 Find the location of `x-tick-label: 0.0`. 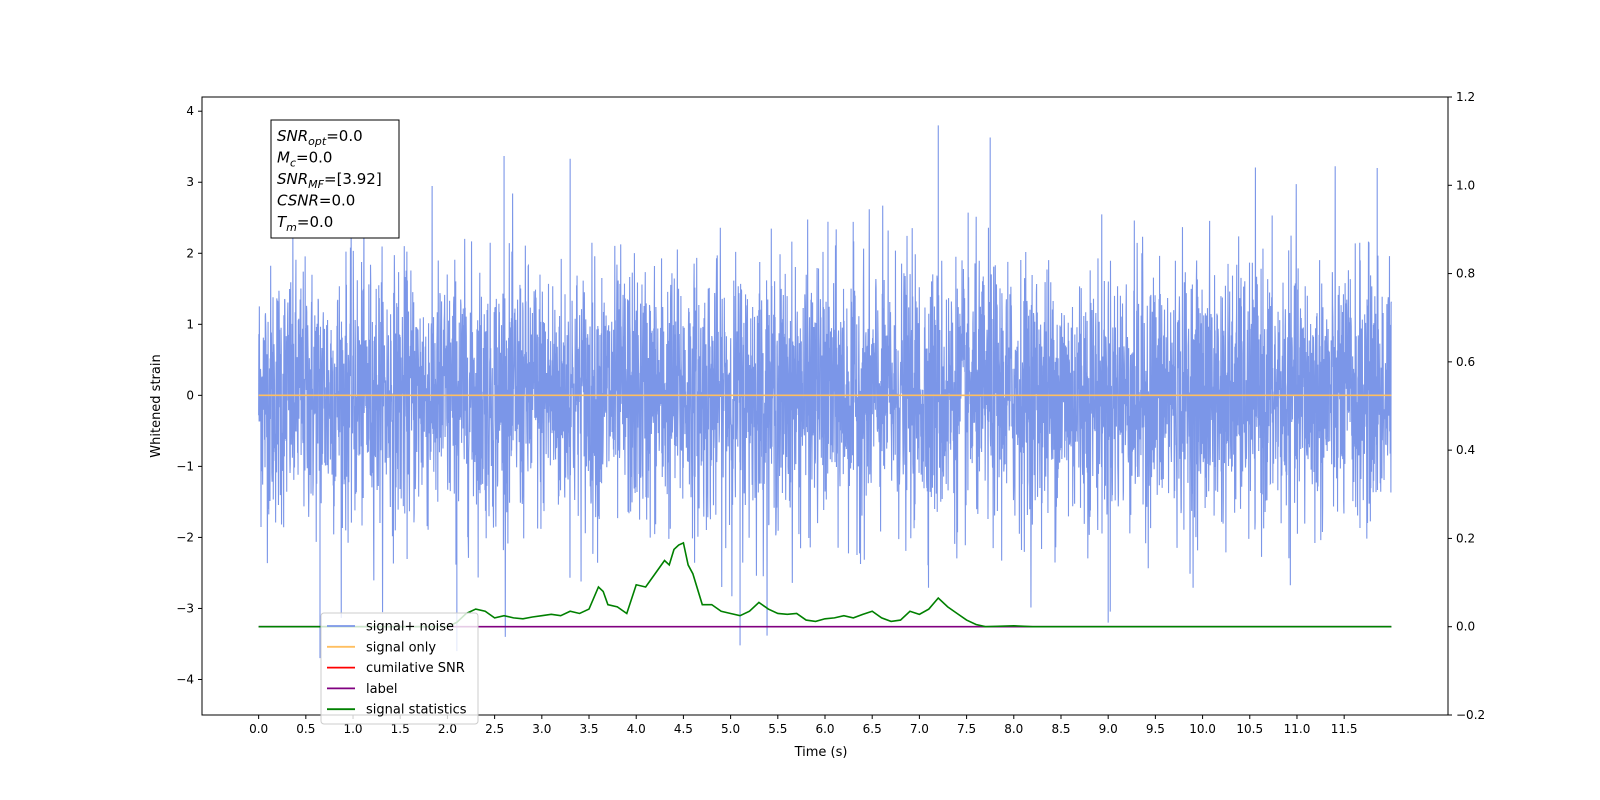

x-tick-label: 0.0 is located at coordinates (258, 729).